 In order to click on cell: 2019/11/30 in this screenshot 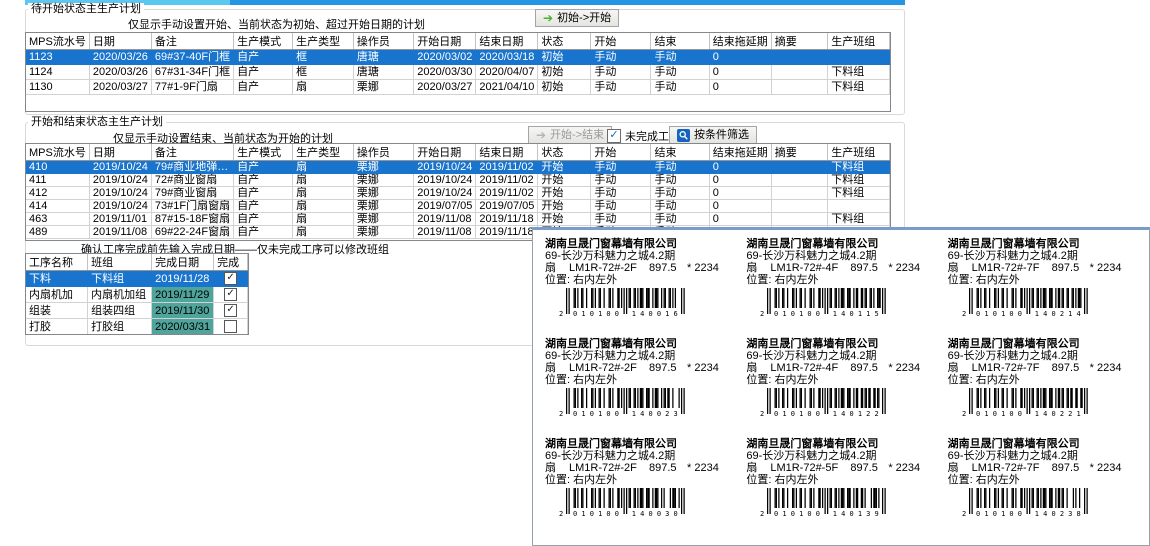, I will do `click(183, 310)`.